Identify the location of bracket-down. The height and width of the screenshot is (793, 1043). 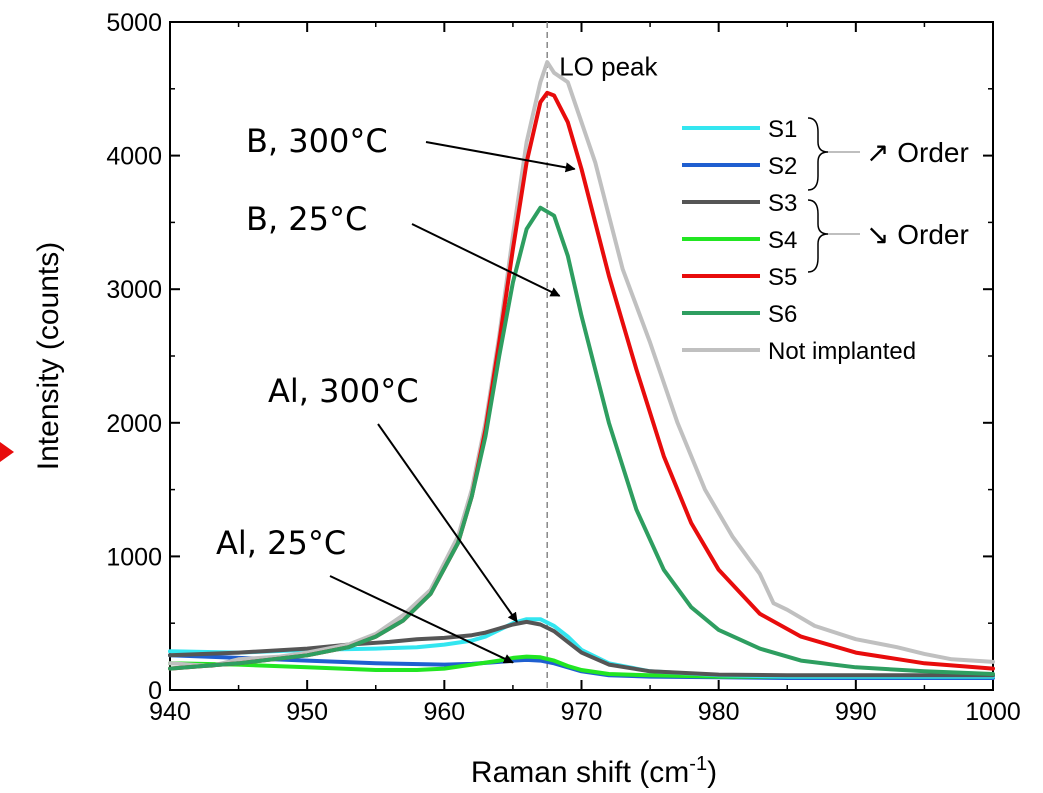
(818, 236).